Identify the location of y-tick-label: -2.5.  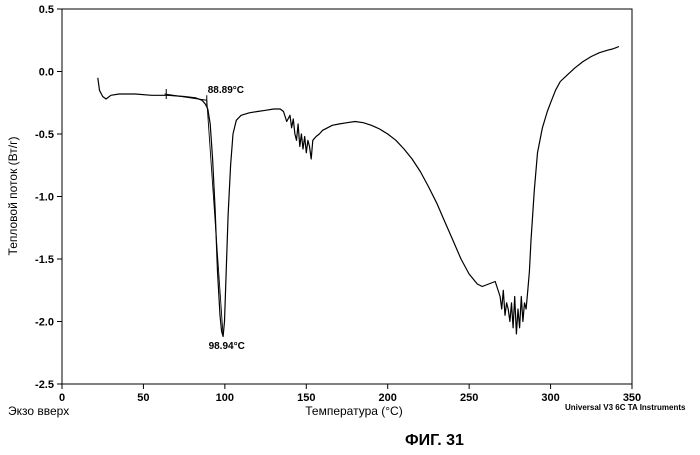
(44, 385).